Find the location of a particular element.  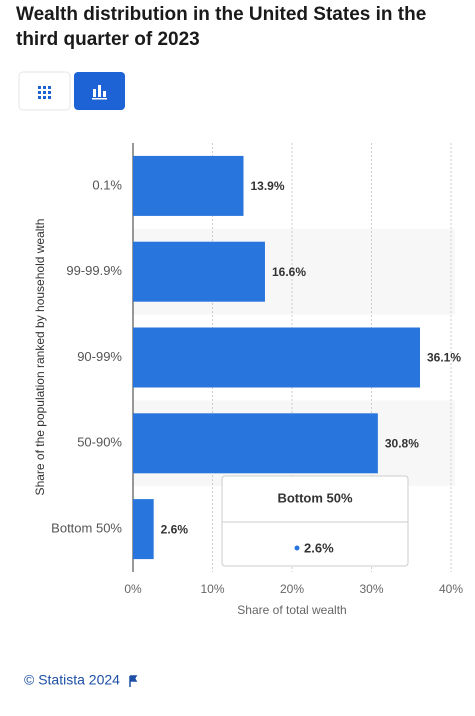

value-label: 2.6% is located at coordinates (175, 529).